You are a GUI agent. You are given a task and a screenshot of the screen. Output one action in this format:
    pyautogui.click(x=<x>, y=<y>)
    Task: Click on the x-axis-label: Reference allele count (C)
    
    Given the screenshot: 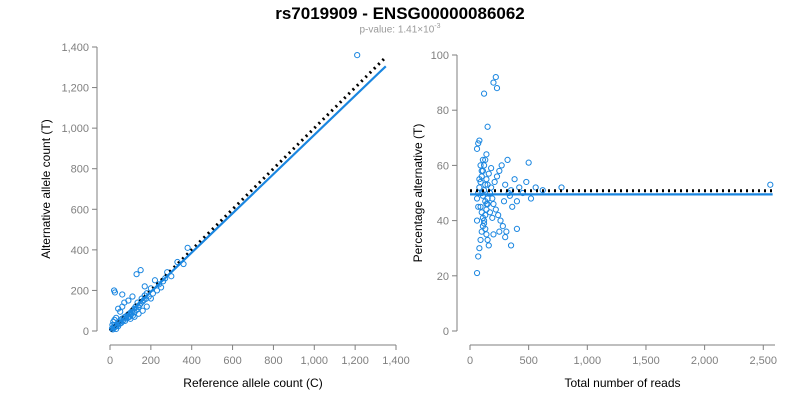 What is the action you would take?
    pyautogui.click(x=252, y=383)
    